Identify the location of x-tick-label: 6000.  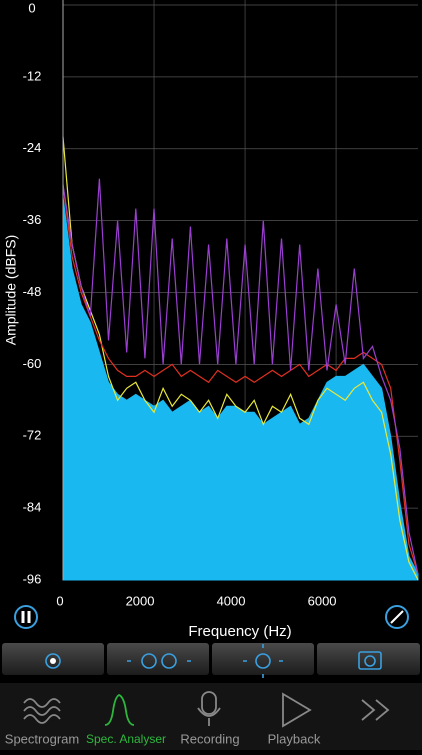
(322, 600).